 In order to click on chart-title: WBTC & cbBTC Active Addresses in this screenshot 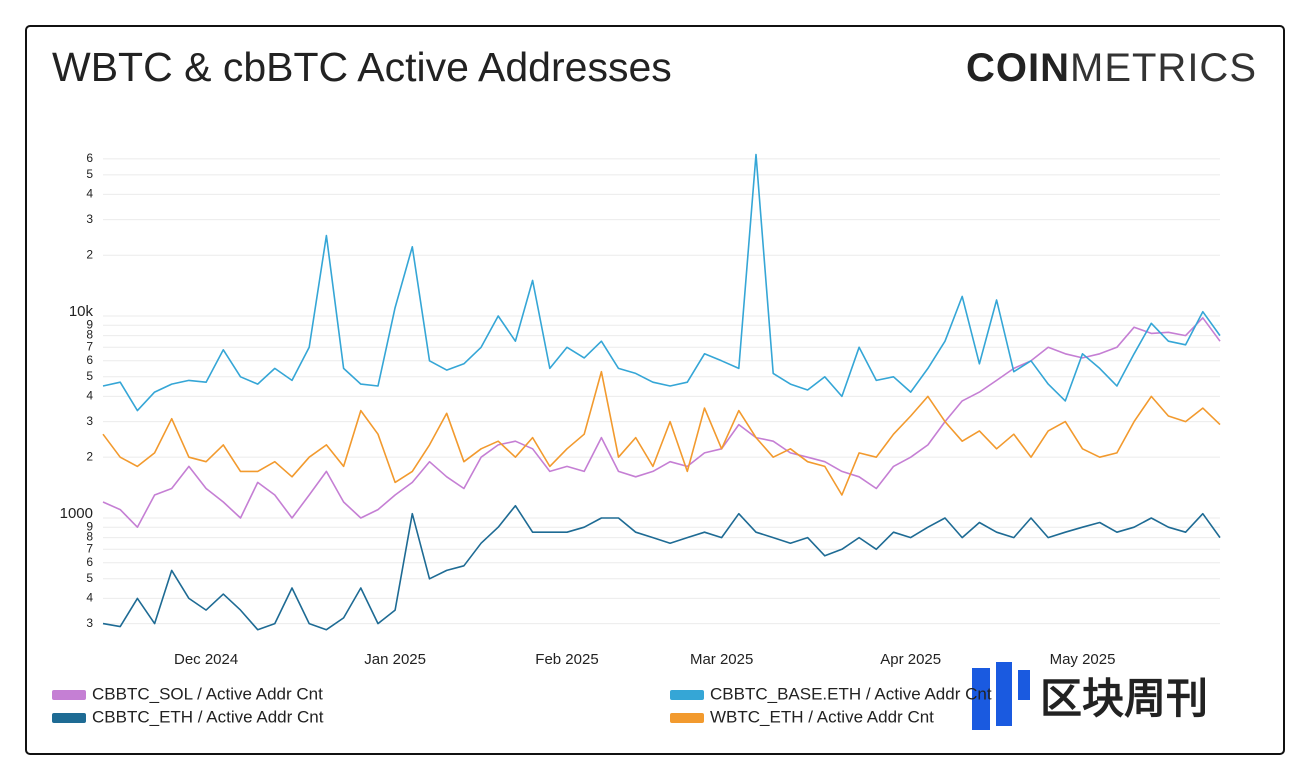, I will do `click(362, 67)`.